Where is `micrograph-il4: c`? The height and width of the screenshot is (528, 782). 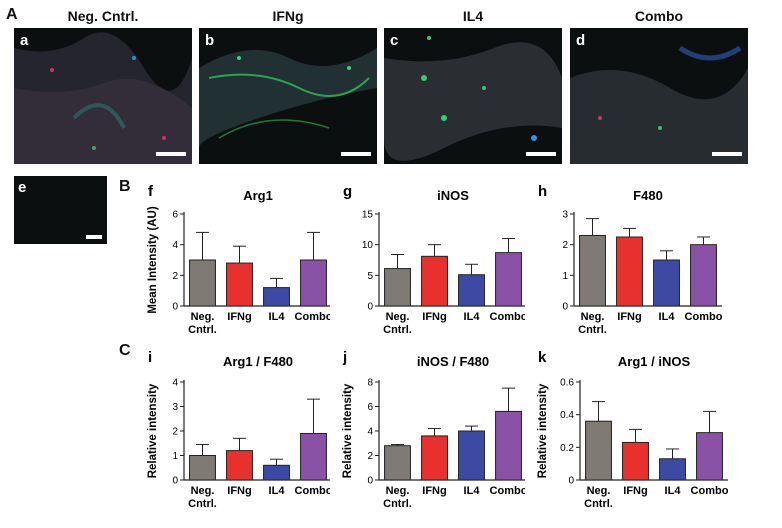 micrograph-il4: c is located at coordinates (473, 96).